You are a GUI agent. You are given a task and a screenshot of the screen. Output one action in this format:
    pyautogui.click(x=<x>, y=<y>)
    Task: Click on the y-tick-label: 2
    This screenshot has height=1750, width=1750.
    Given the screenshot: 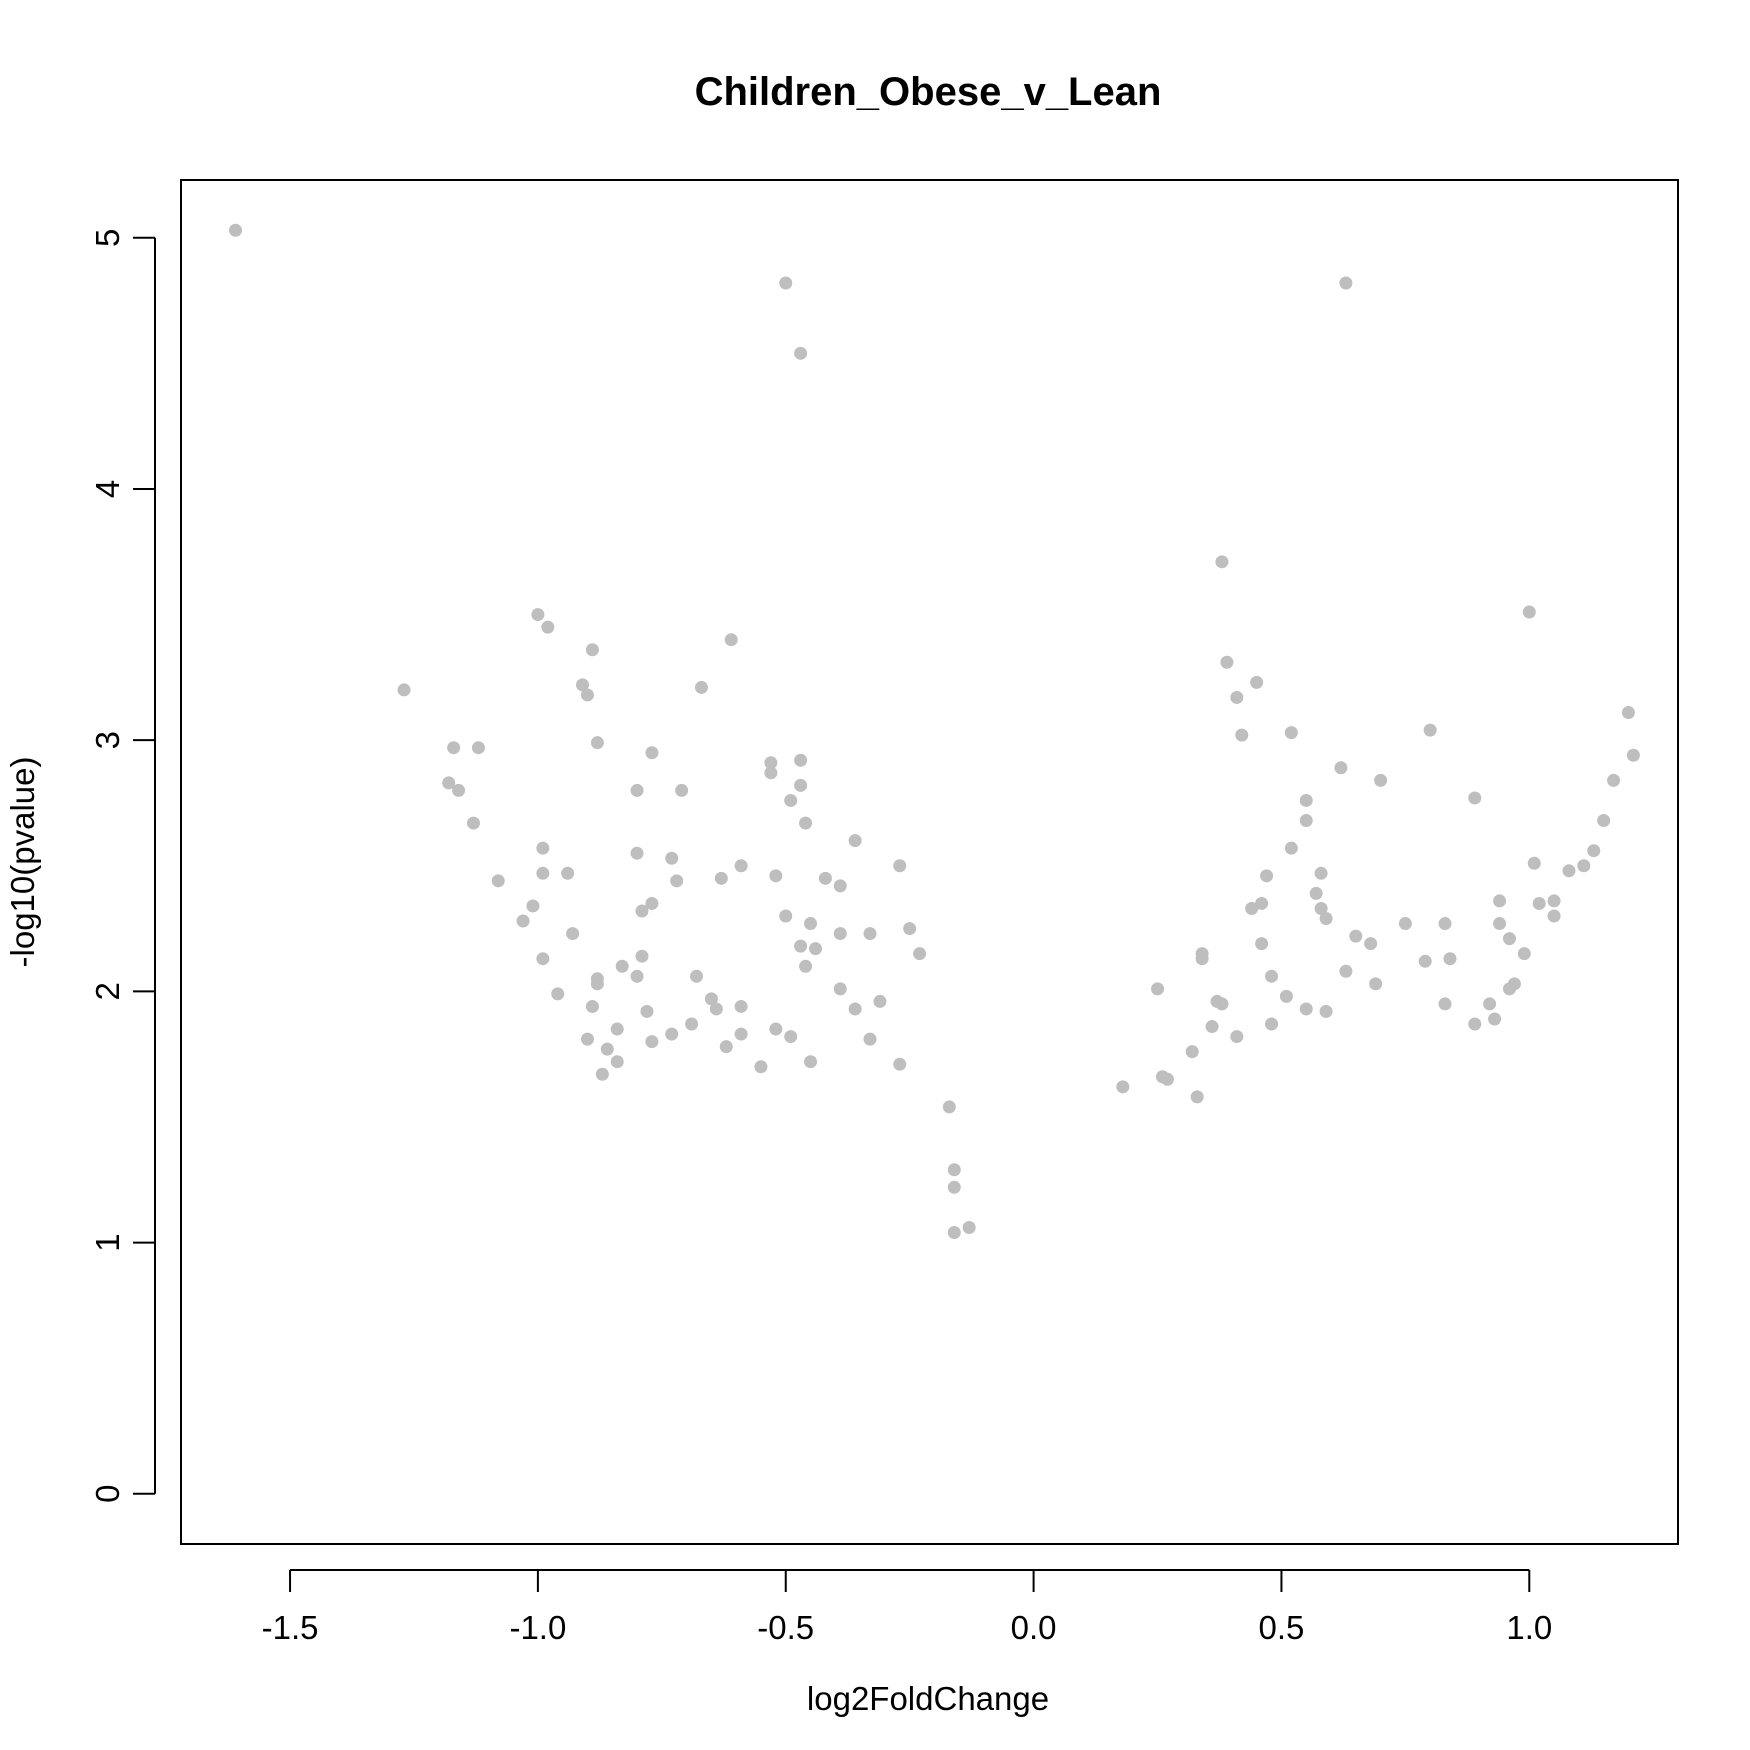 What is the action you would take?
    pyautogui.click(x=107, y=991)
    